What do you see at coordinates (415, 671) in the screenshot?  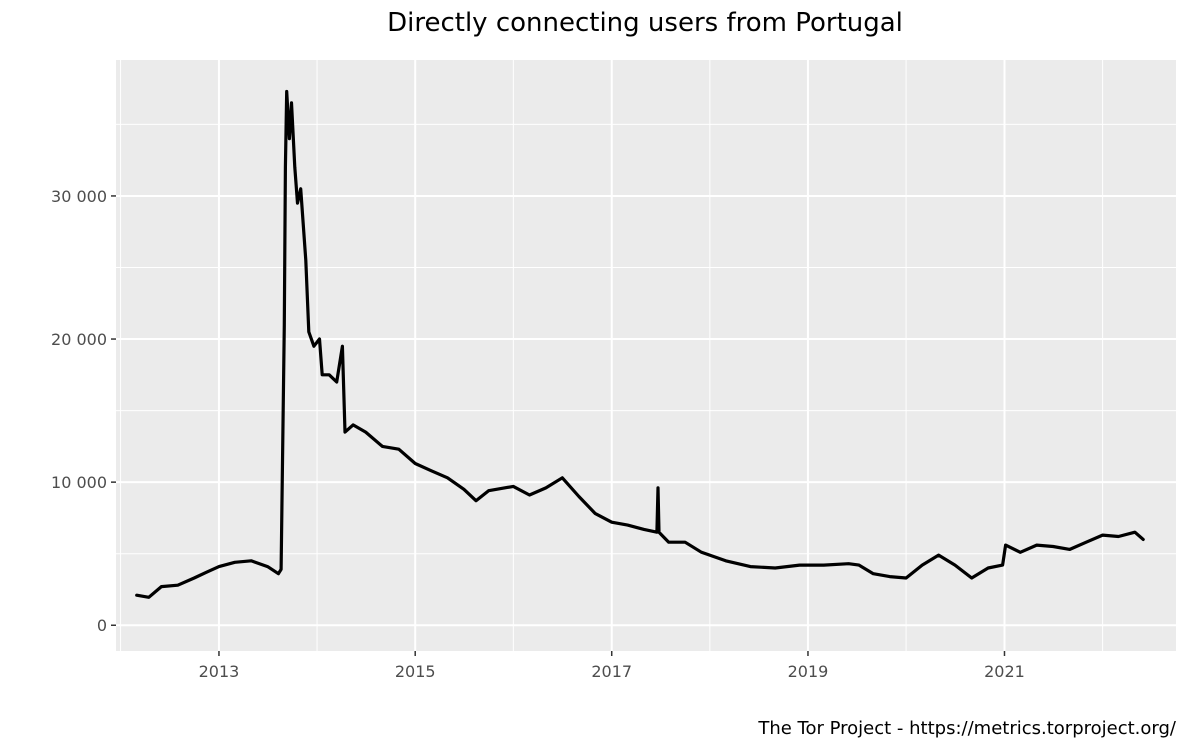 I see `x-tick-label: 2015` at bounding box center [415, 671].